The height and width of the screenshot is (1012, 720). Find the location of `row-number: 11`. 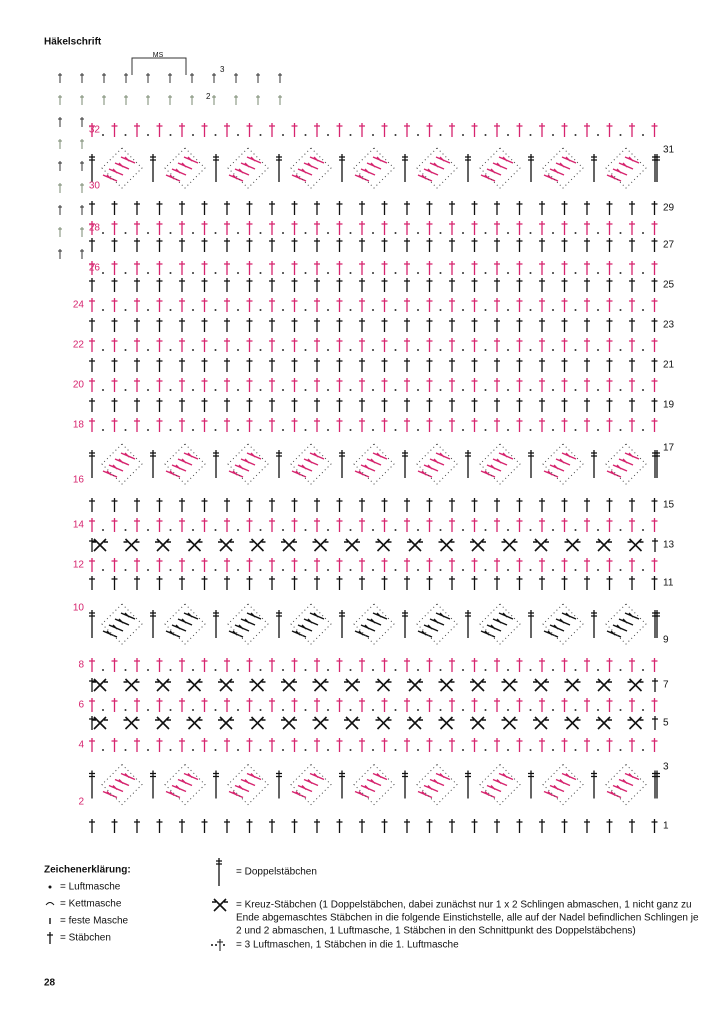

row-number: 11 is located at coordinates (668, 583).